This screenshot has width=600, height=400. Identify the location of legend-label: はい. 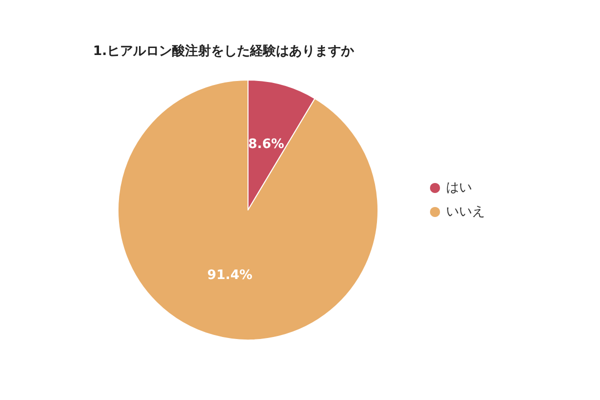
(459, 188).